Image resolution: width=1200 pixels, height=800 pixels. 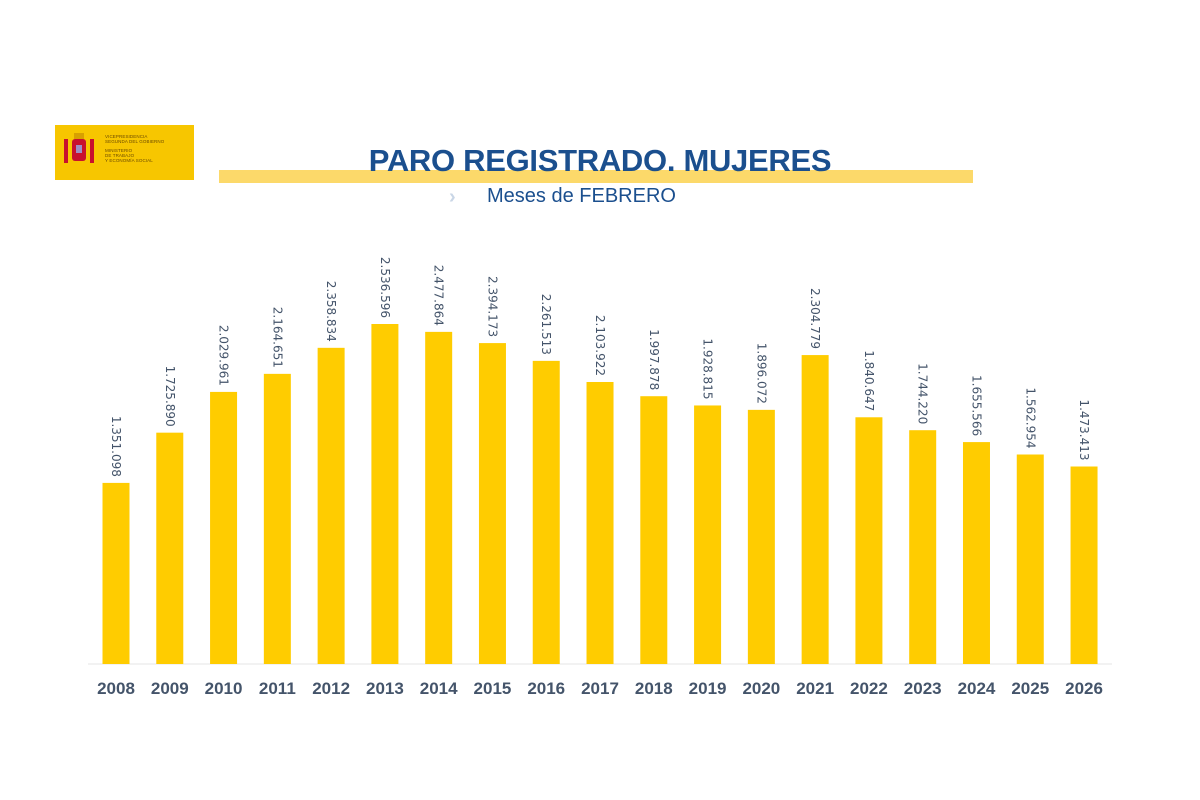 I want to click on x-tick-label: 2013, so click(x=385, y=688).